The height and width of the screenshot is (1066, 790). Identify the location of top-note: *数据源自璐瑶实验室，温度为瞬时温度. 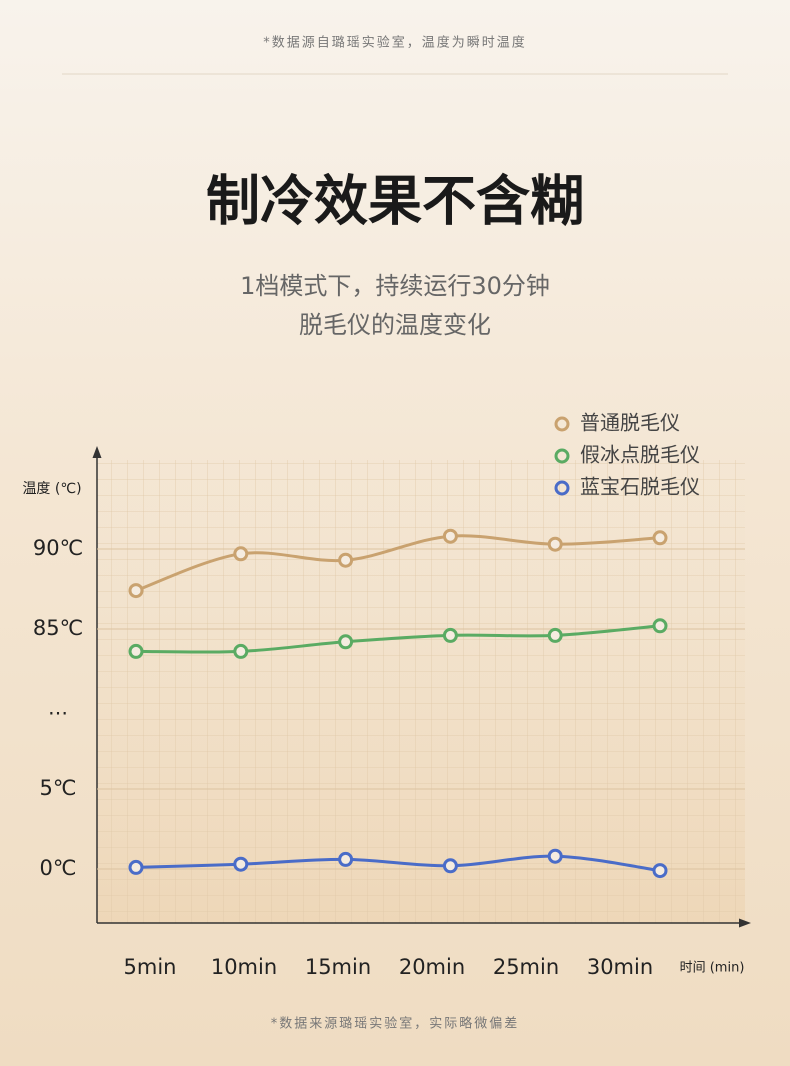
(395, 43).